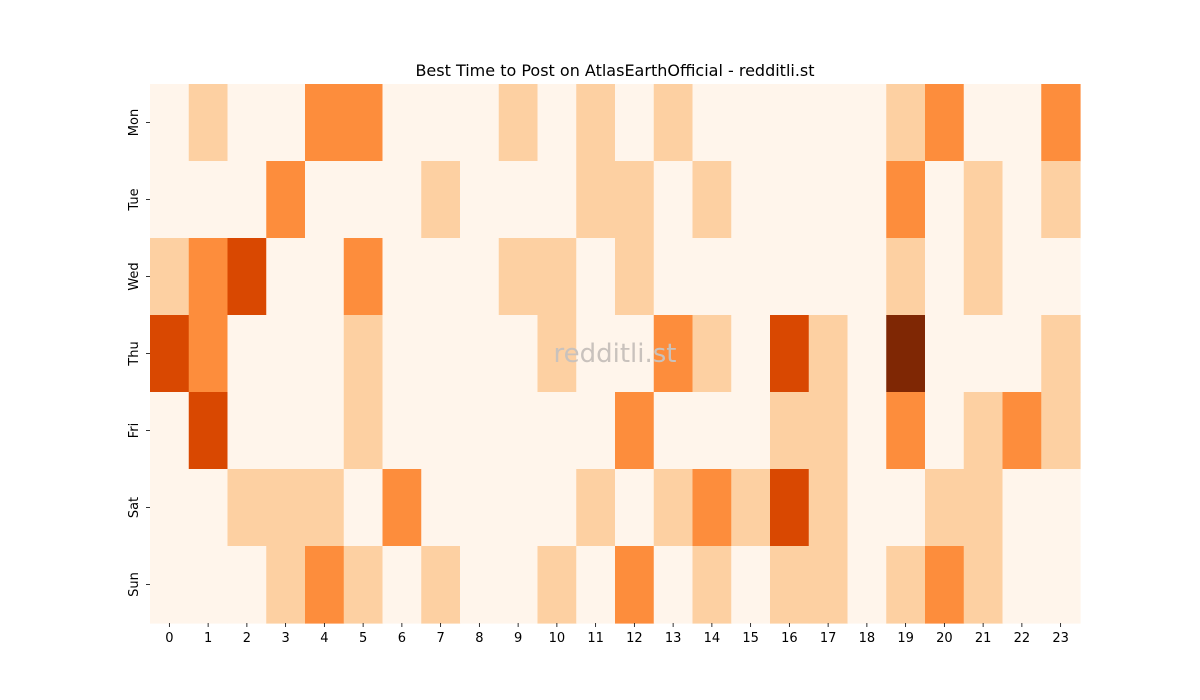 This screenshot has height=700, width=1200. I want to click on x-tick-label-5: 5, so click(363, 638).